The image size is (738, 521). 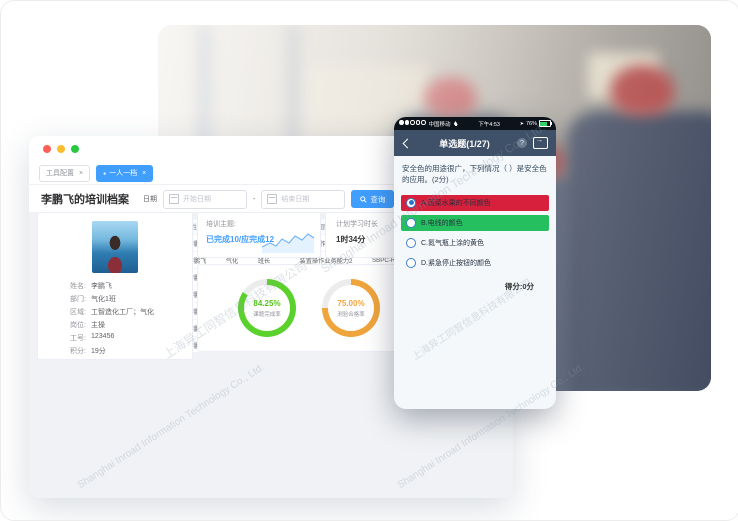 I want to click on start-date-input: 开始日期, so click(x=205, y=199).